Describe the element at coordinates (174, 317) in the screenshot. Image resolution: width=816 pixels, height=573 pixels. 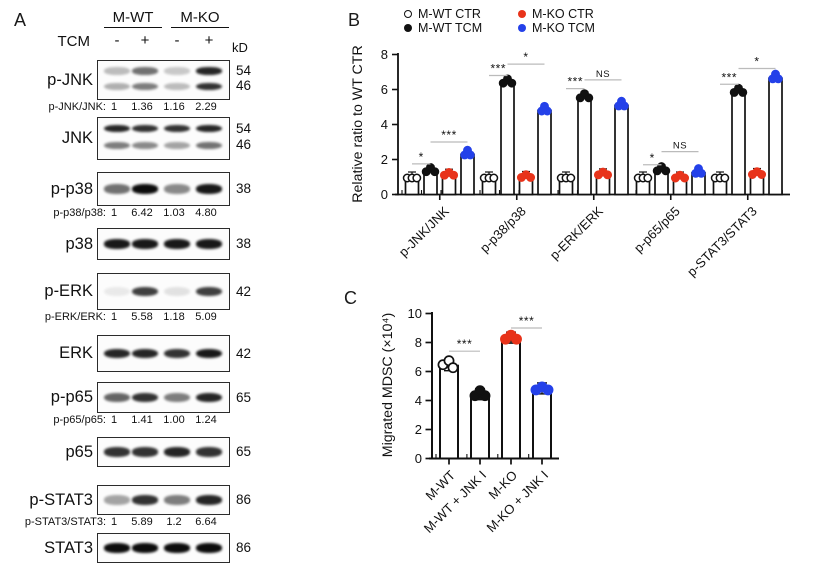
I see `ratio-value: 1.18` at that location.